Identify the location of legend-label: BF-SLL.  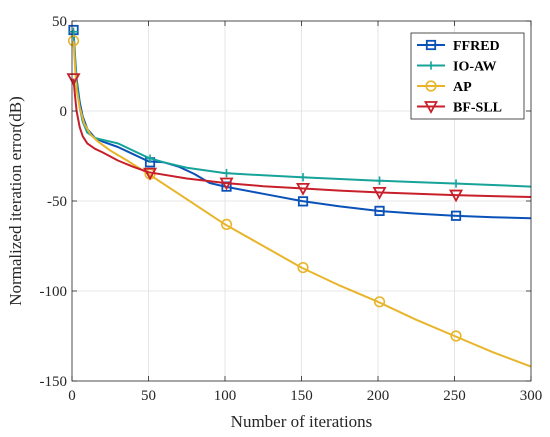
(477, 108).